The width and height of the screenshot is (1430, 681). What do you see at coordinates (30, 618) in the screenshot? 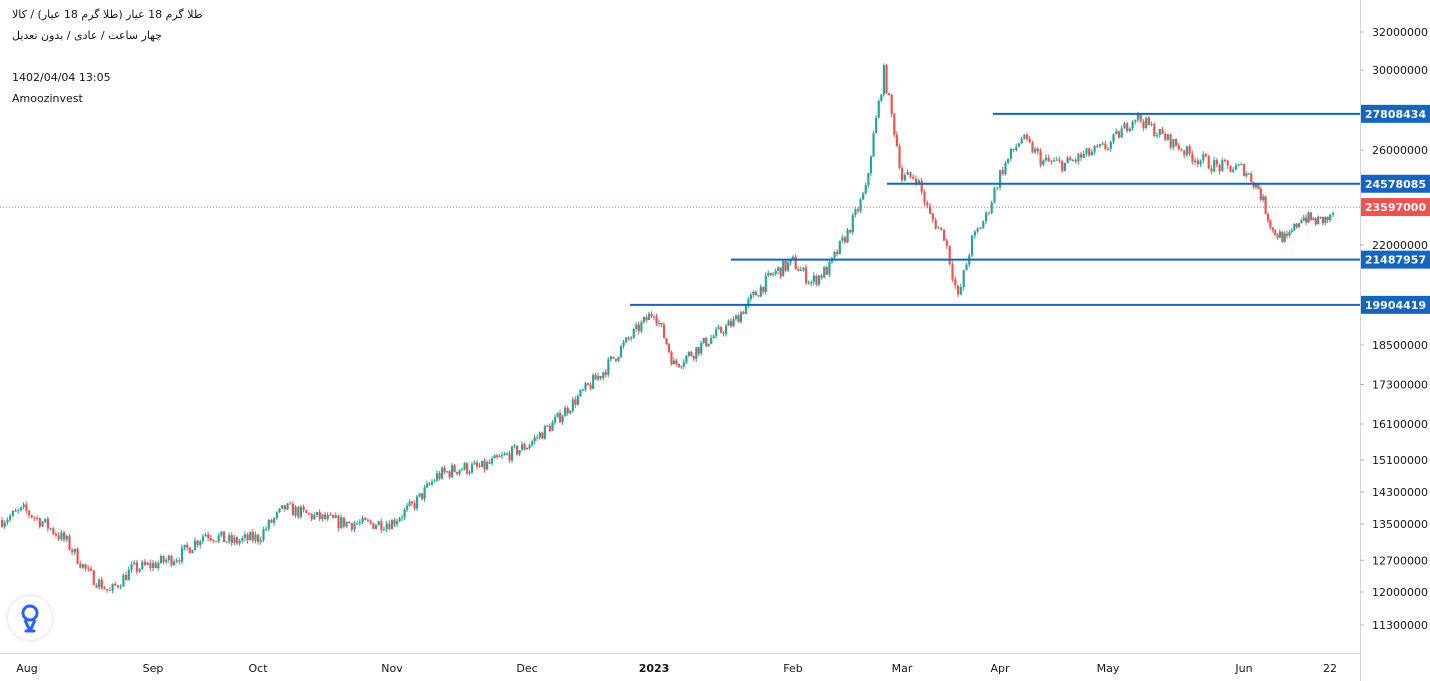
I see `tradingview-logo` at bounding box center [30, 618].